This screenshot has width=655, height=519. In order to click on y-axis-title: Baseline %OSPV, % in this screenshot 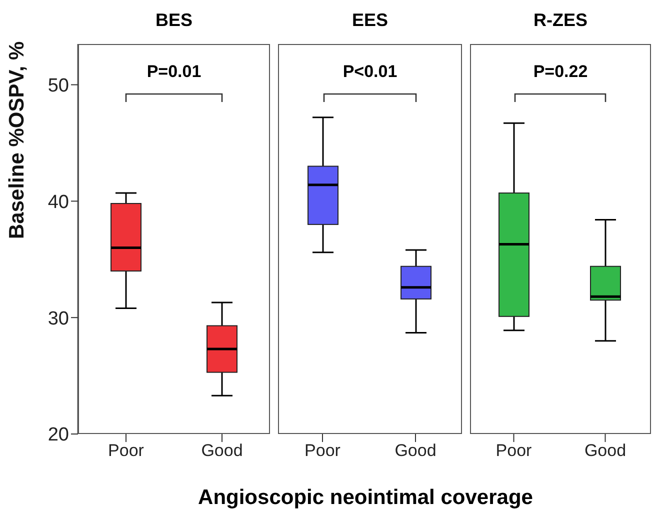, I will do `click(16, 140)`.